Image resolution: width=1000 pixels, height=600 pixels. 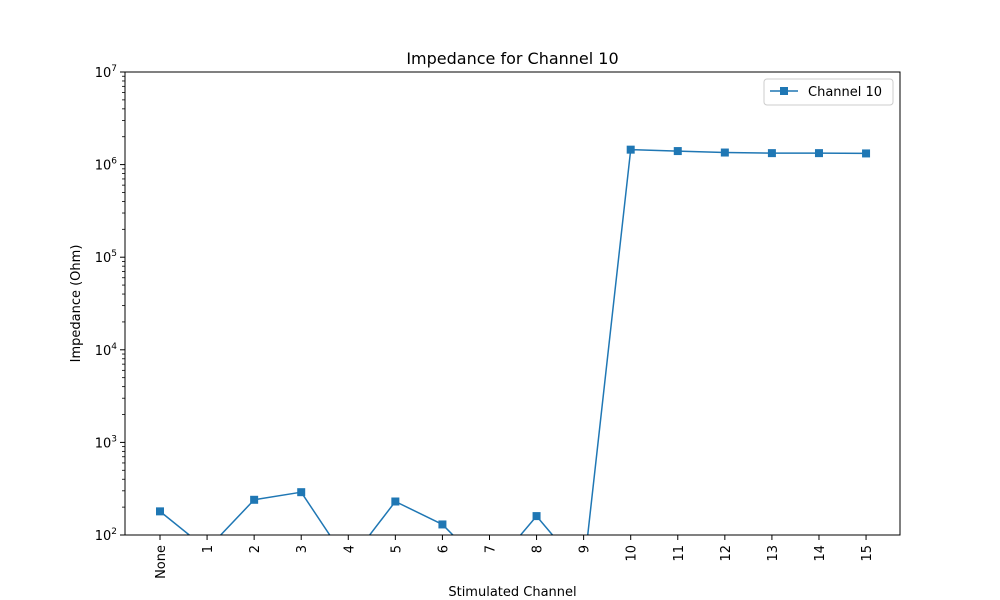 I want to click on y-tick-label: 102, so click(x=106, y=535).